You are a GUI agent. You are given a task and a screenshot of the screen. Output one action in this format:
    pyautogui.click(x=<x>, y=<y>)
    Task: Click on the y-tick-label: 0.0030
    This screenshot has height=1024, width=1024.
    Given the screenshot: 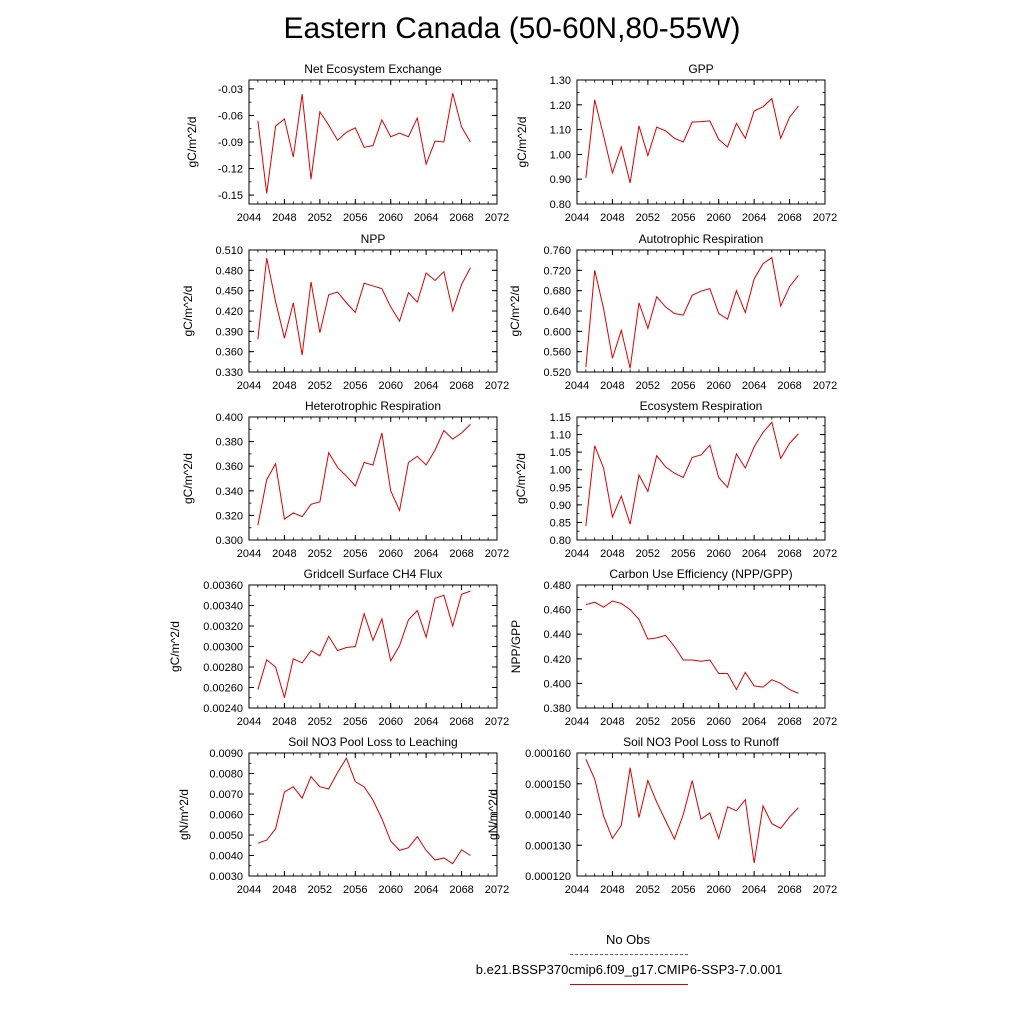 What is the action you would take?
    pyautogui.click(x=226, y=877)
    